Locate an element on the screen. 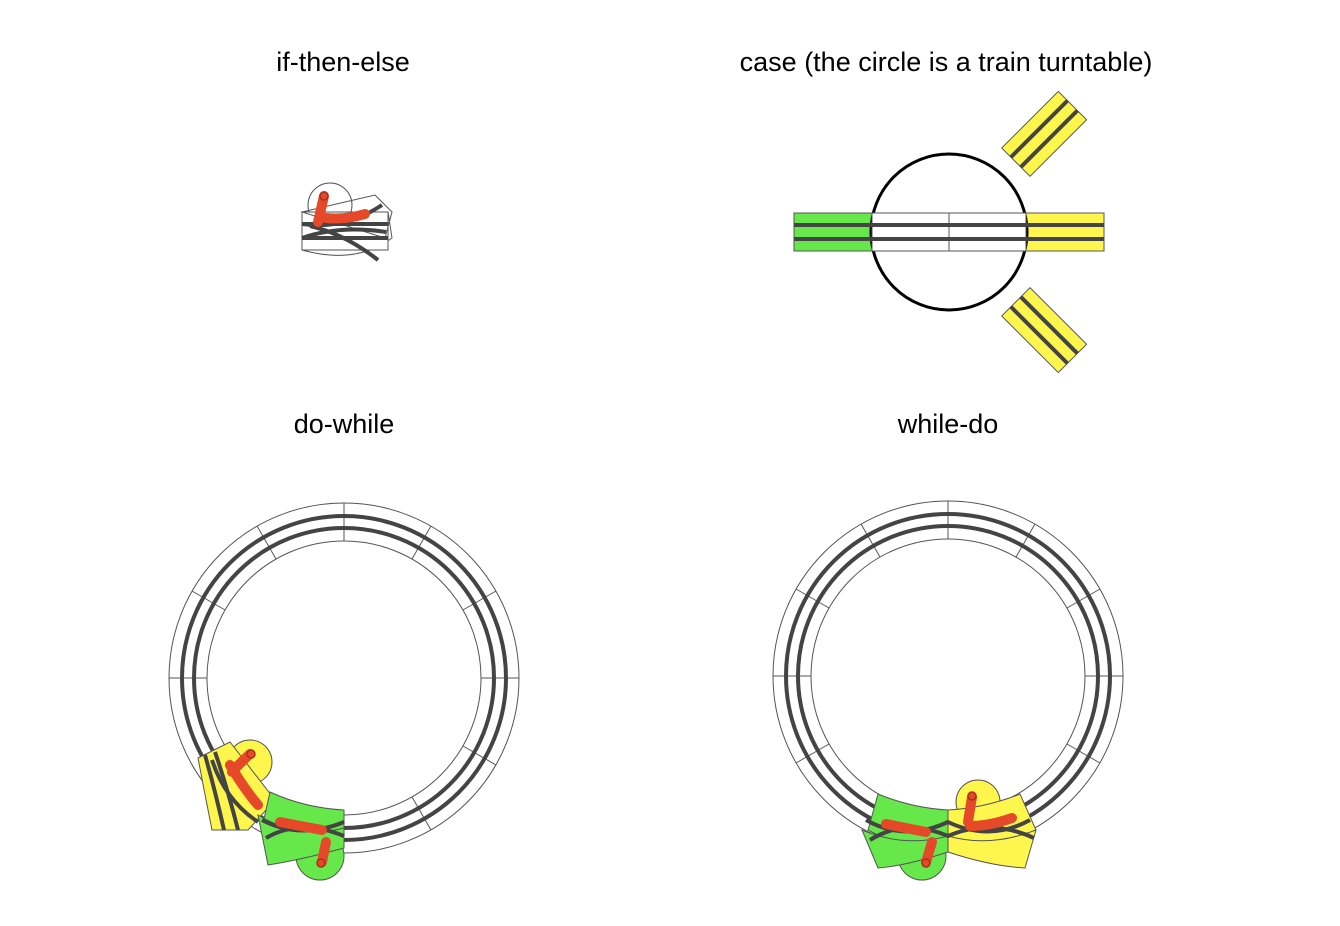 The image size is (1340, 926). loop-inner-edge is located at coordinates (948, 676).